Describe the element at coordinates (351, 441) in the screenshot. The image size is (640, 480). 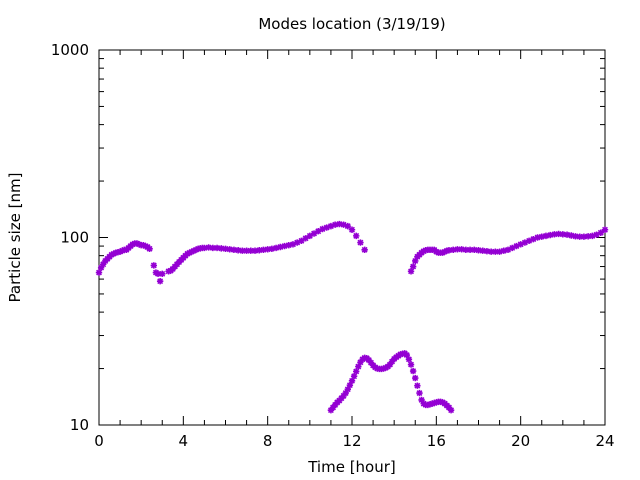
I see `x-tick-label: 12` at that location.